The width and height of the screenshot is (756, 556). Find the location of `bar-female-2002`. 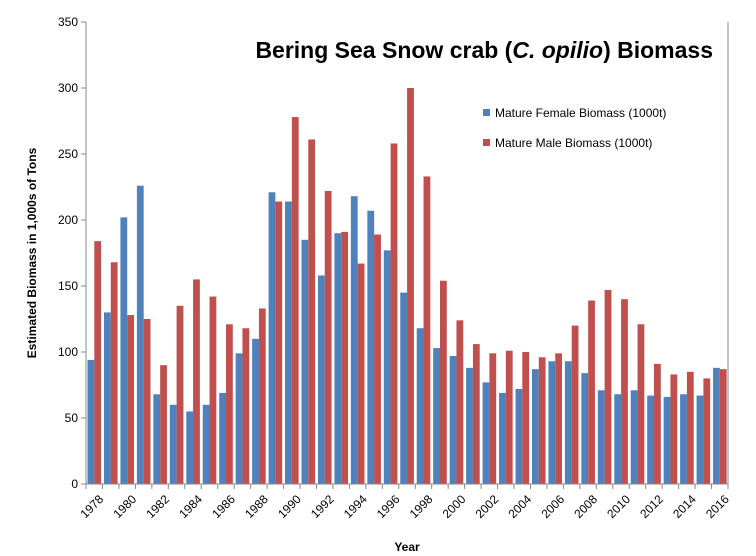

bar-female-2002 is located at coordinates (486, 433).